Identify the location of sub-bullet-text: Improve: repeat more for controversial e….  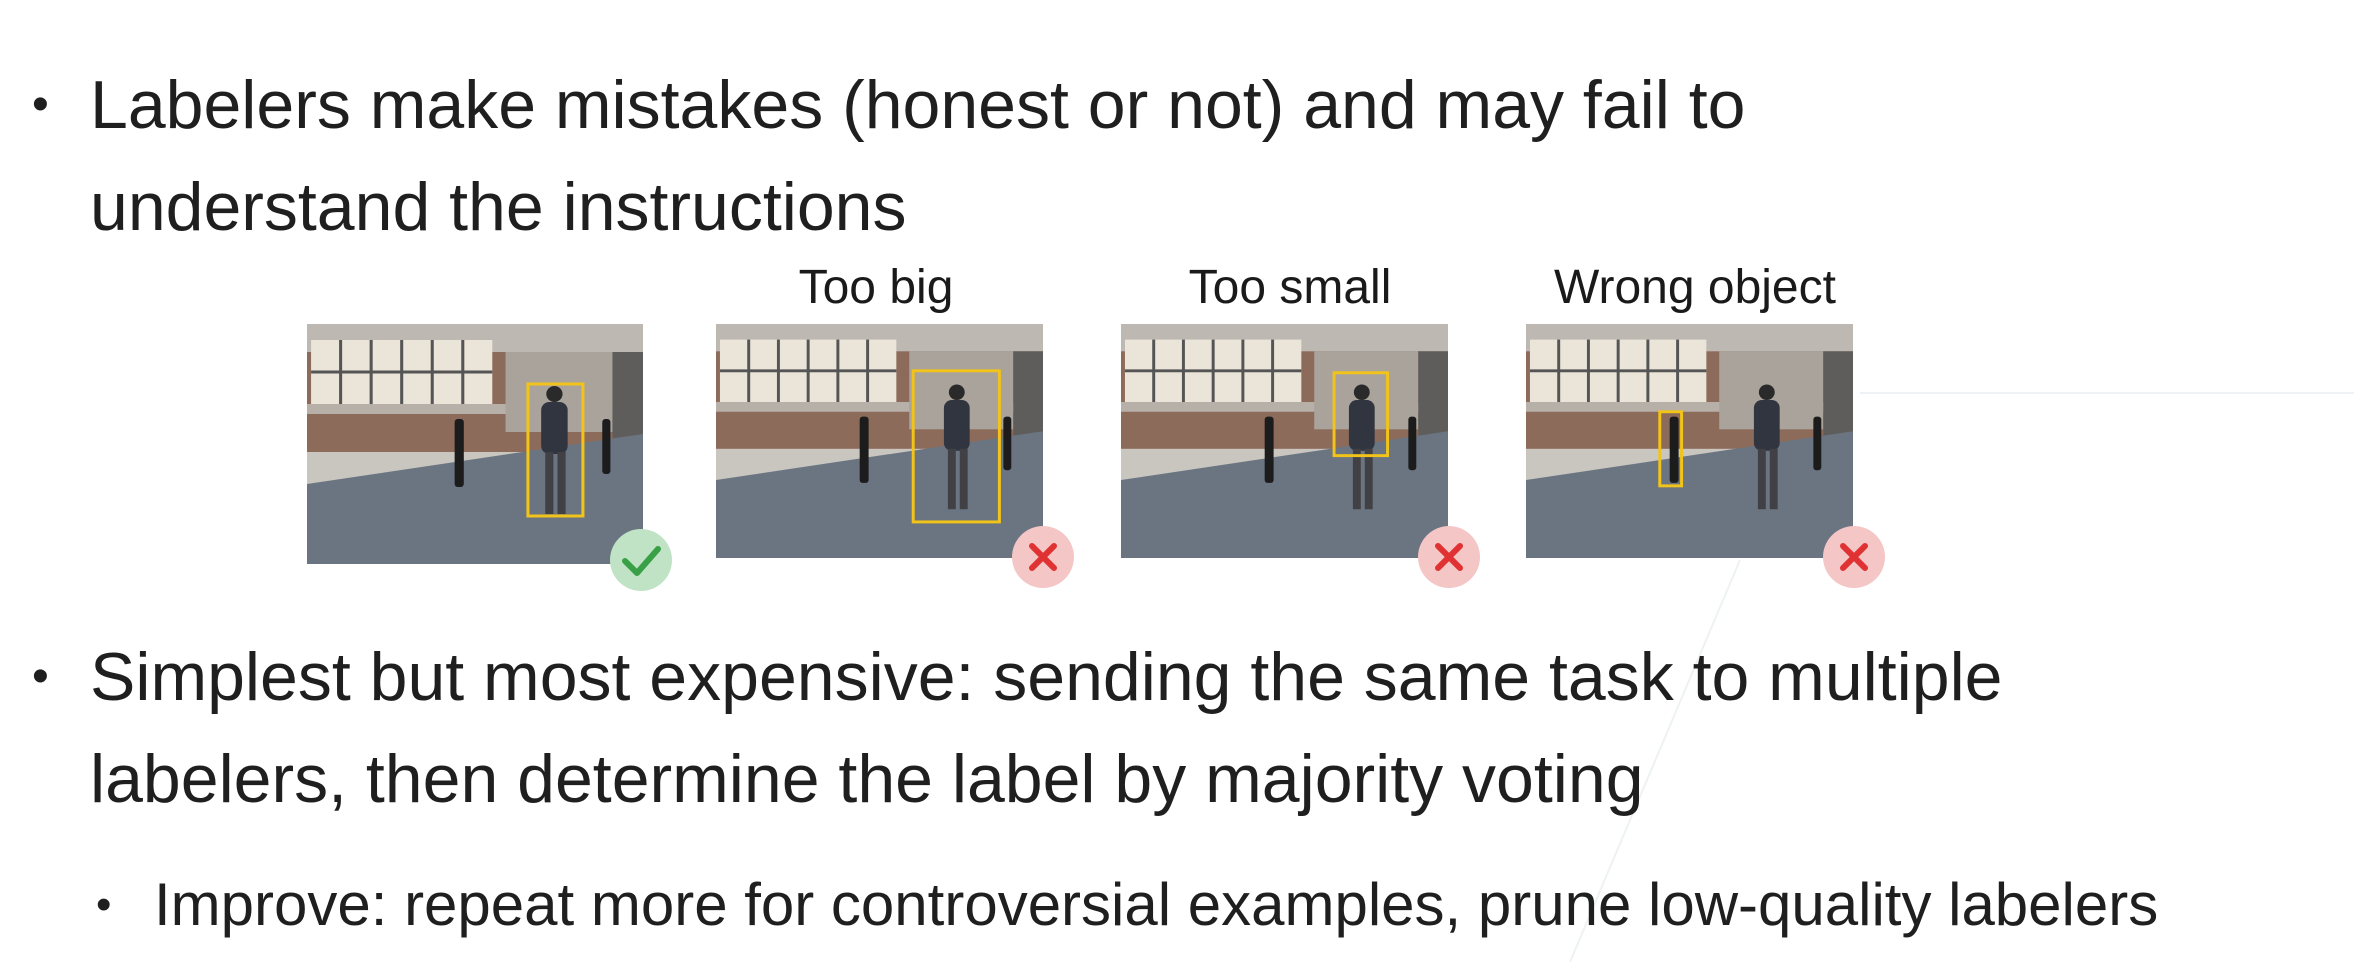
(1156, 904).